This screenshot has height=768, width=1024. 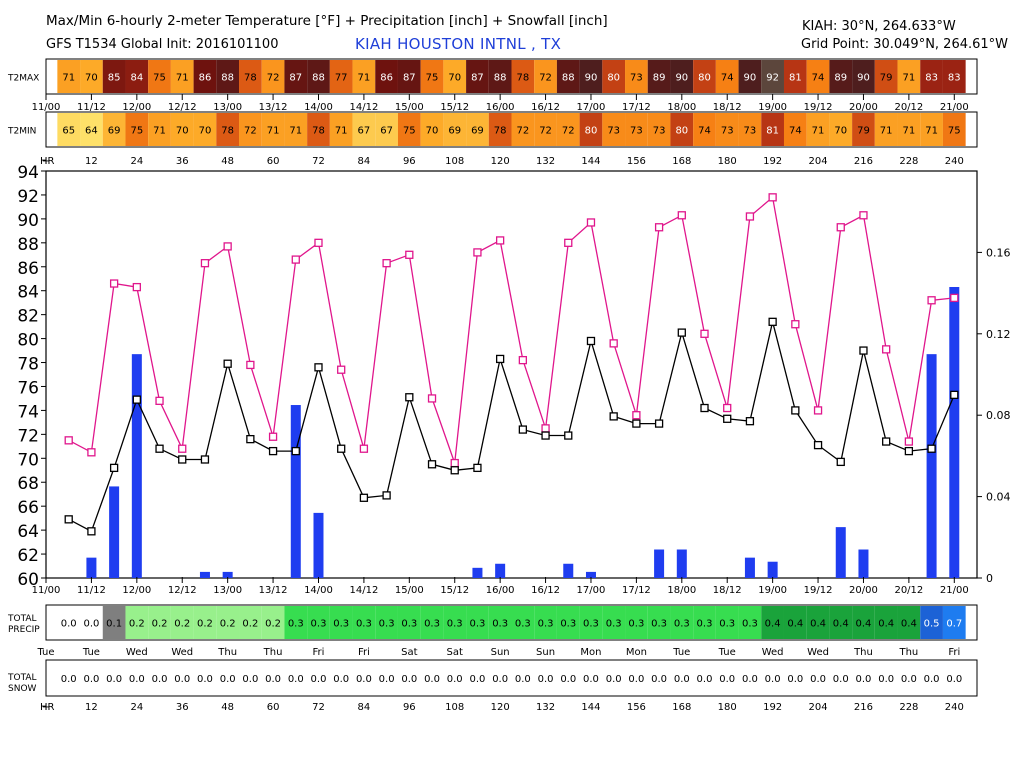 I want to click on hour-axis-bottom-label: 84, so click(x=364, y=707).